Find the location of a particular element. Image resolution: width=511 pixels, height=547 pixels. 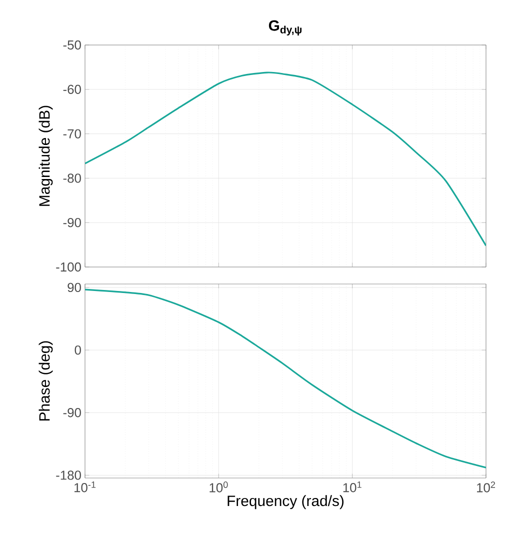

x-tick-label: 10$^{0}$ is located at coordinates (219, 487).